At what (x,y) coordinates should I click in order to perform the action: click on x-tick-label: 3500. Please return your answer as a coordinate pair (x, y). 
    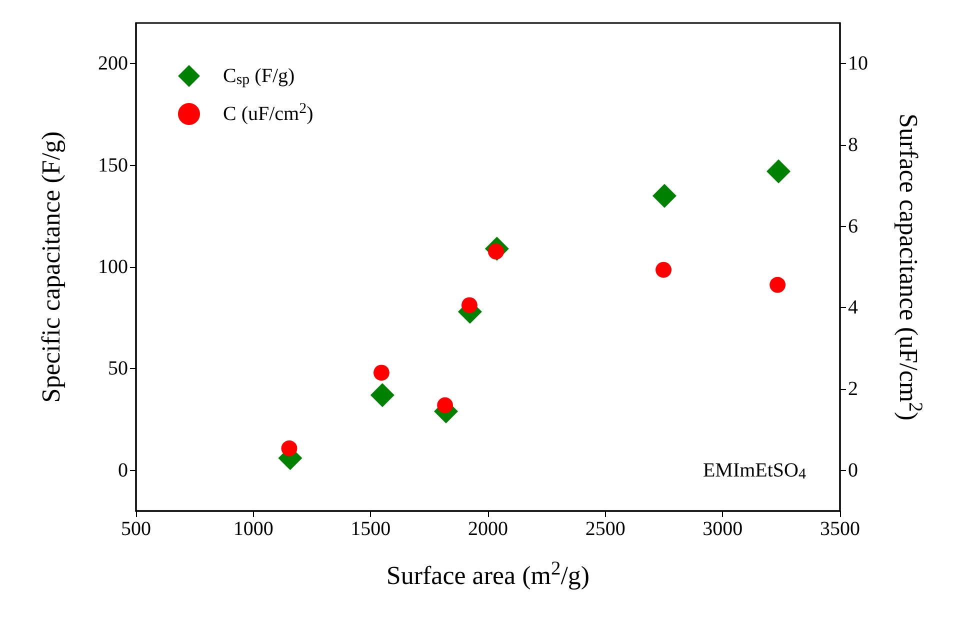
    Looking at the image, I should click on (840, 529).